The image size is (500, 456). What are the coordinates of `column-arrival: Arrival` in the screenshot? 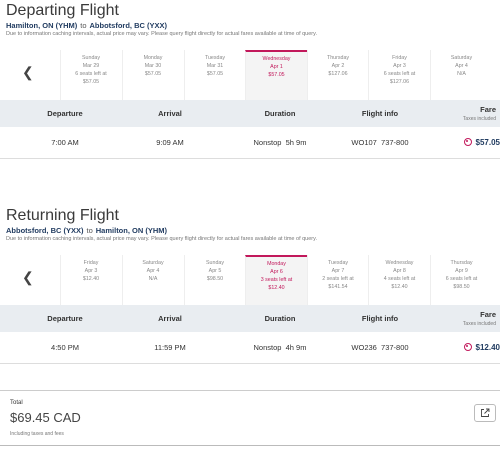 It's located at (170, 318).